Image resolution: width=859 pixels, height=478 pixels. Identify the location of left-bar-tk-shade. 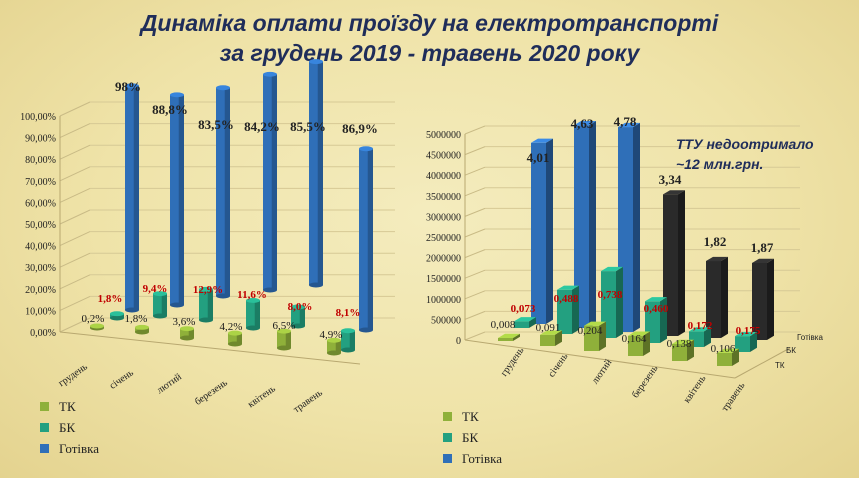
(338, 346).